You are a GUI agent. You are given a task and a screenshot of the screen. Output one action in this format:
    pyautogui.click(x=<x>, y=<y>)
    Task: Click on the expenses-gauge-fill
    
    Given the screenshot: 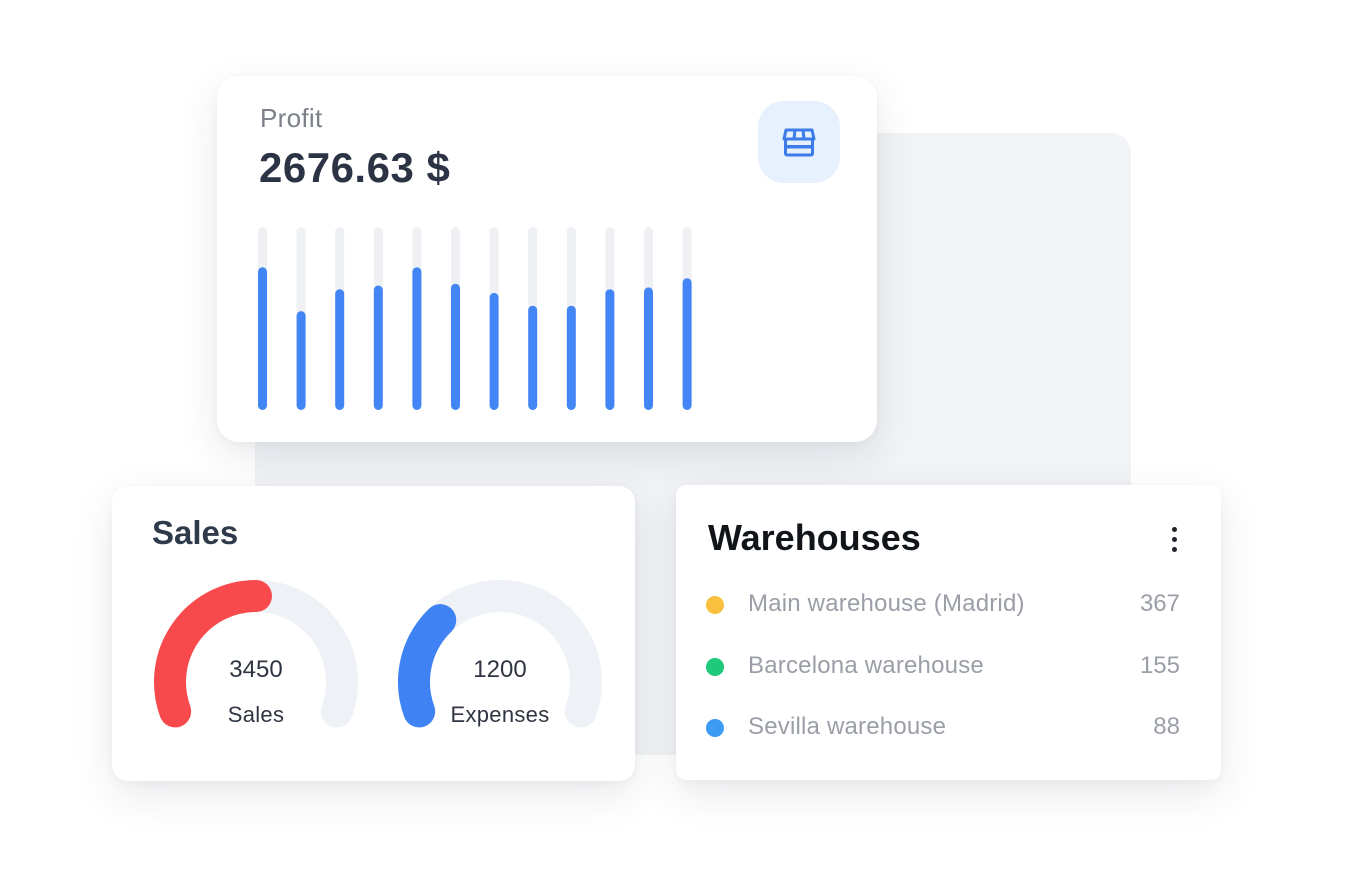 What is the action you would take?
    pyautogui.click(x=427, y=666)
    